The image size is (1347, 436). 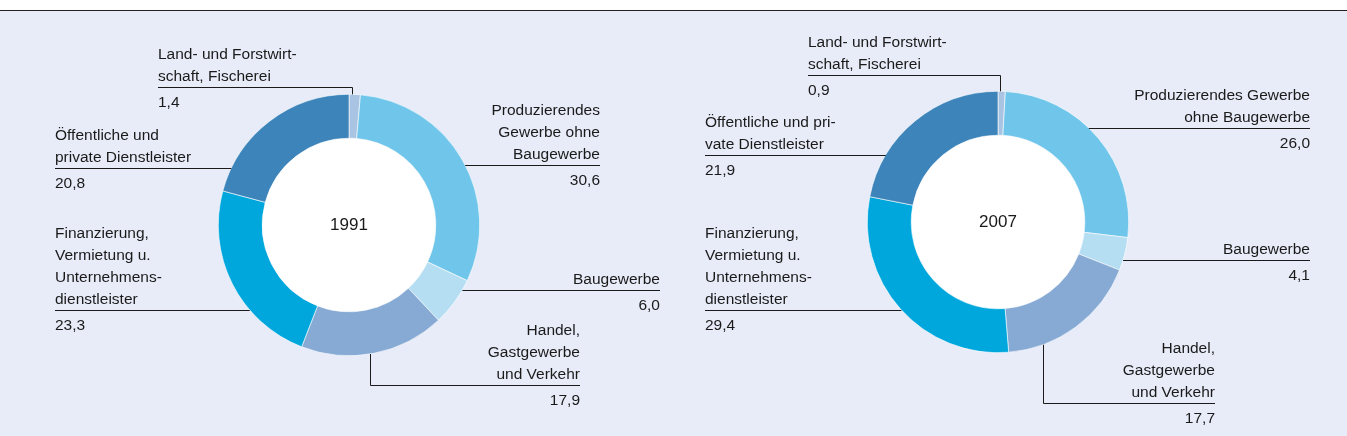 I want to click on data-label: 1,4, so click(x=169, y=101).